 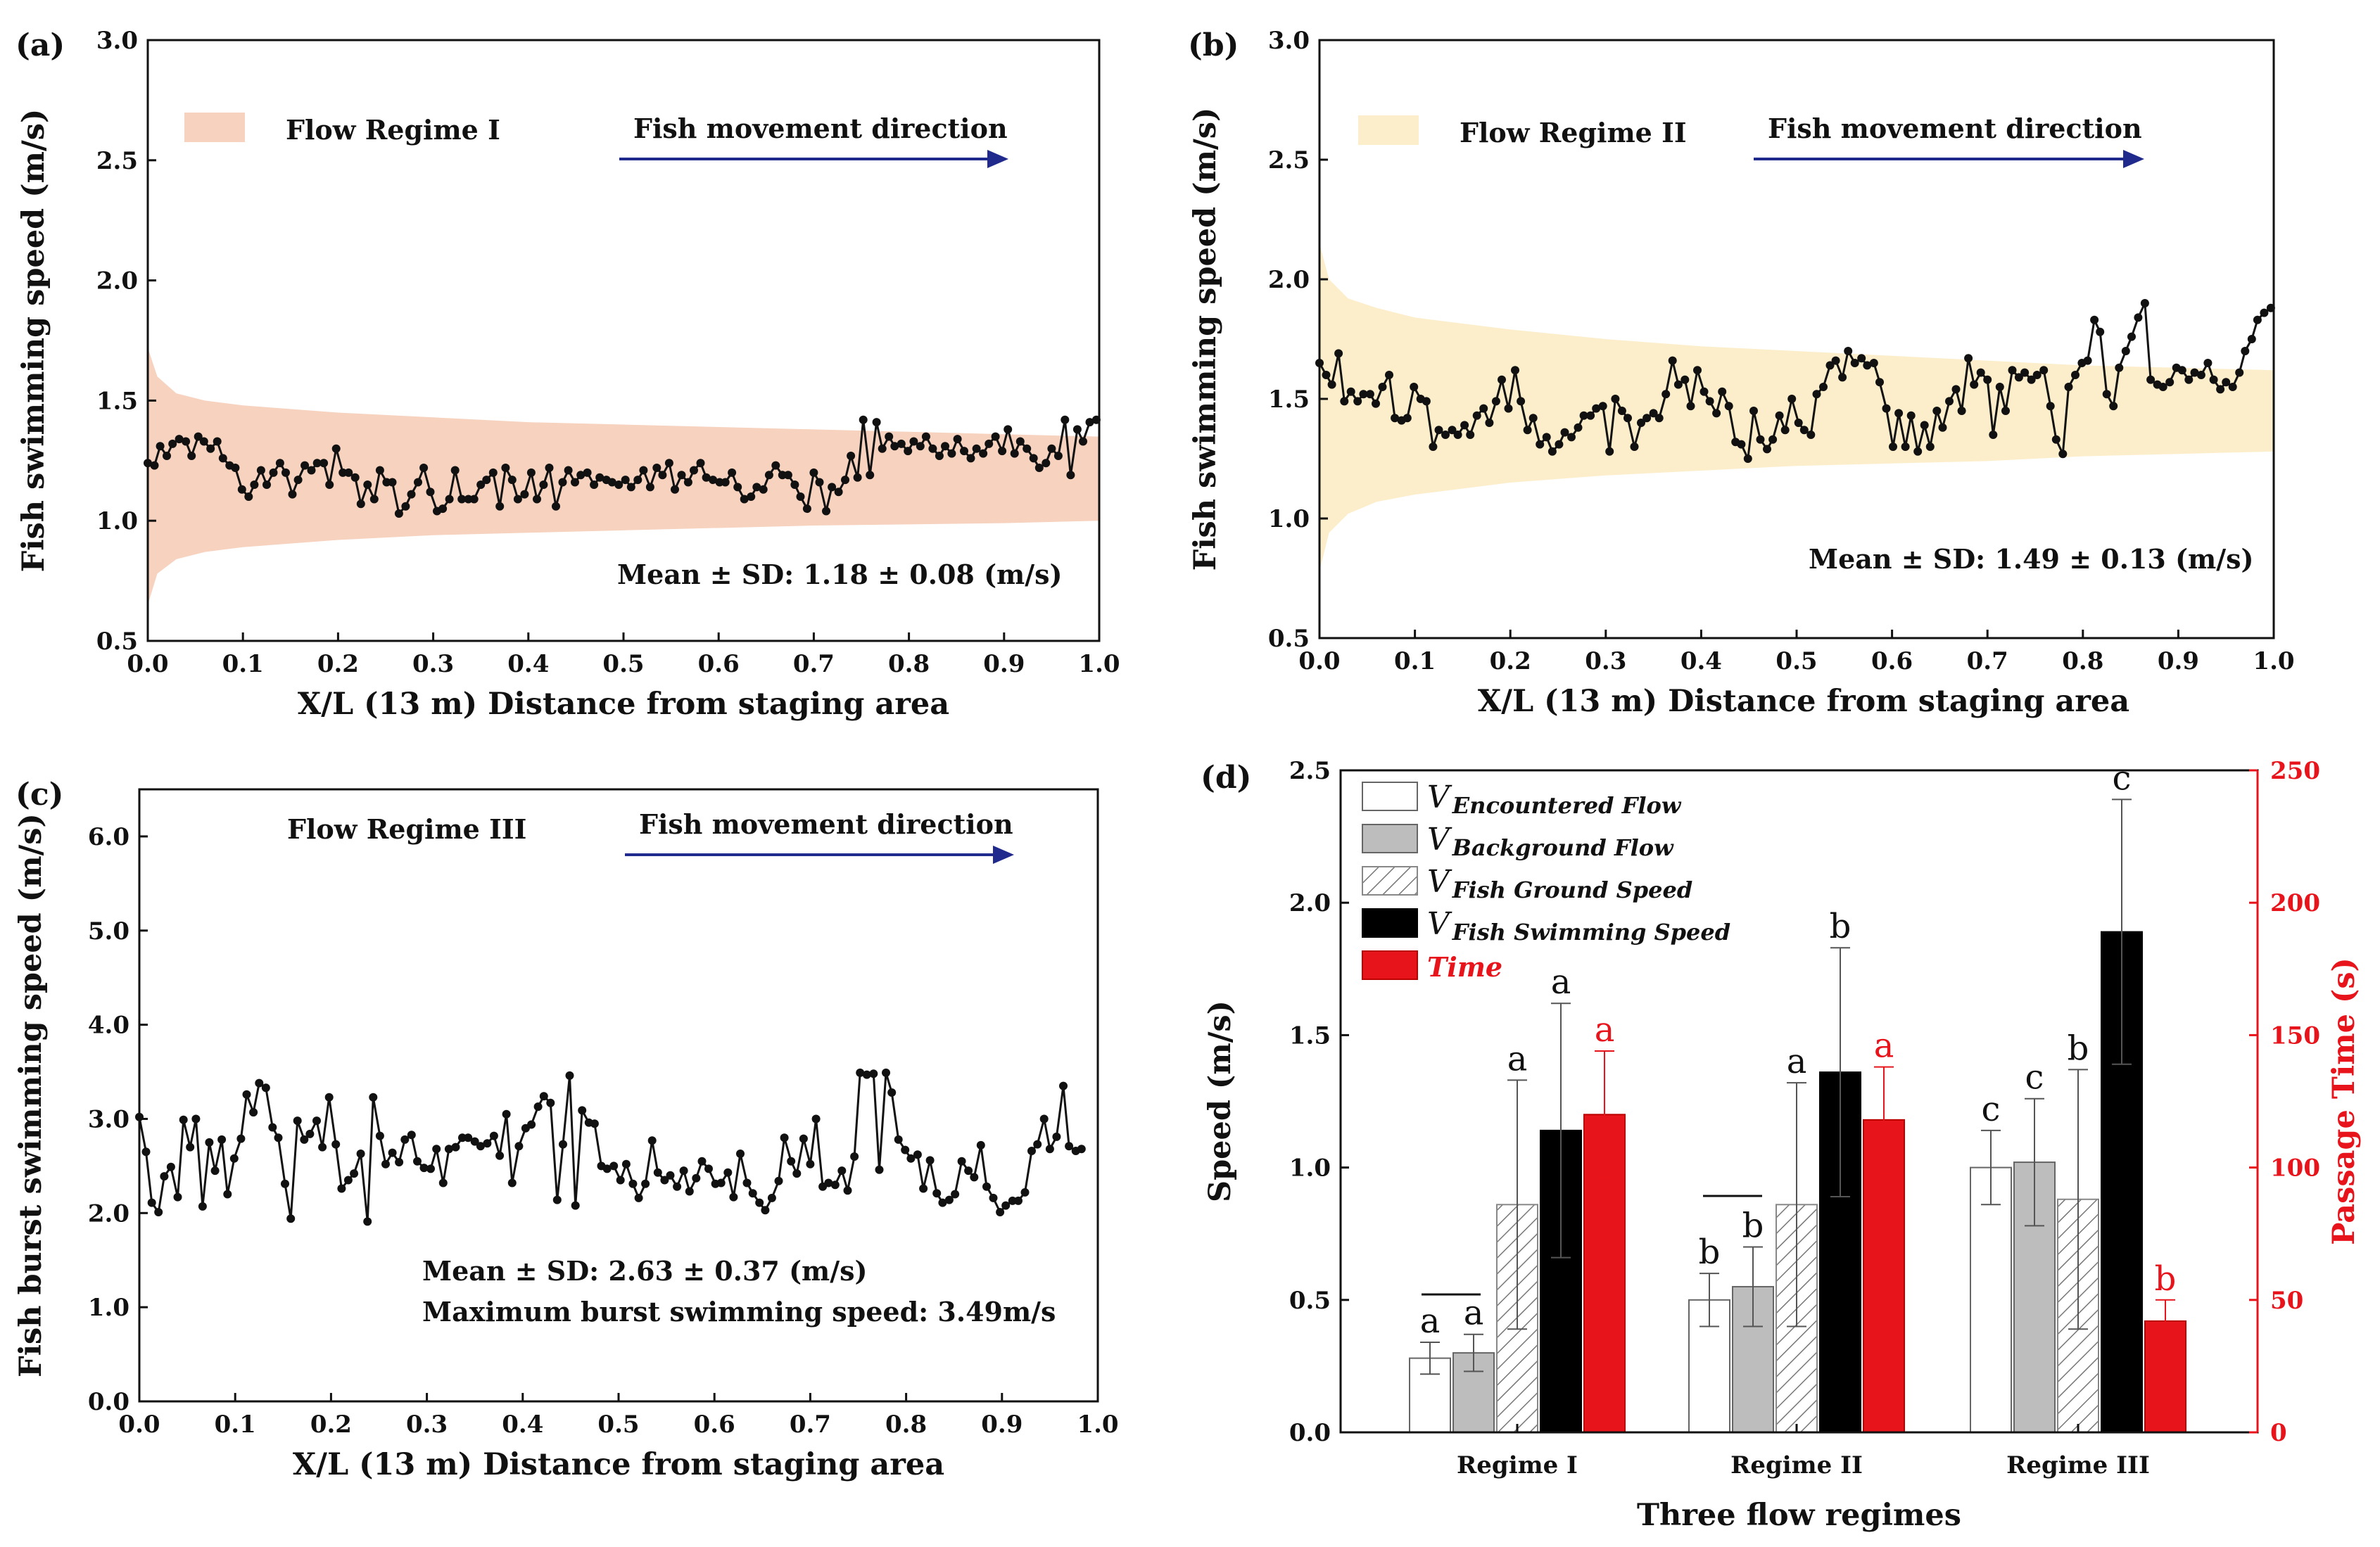 I want to click on panel-a-legend-swatch, so click(x=215, y=127).